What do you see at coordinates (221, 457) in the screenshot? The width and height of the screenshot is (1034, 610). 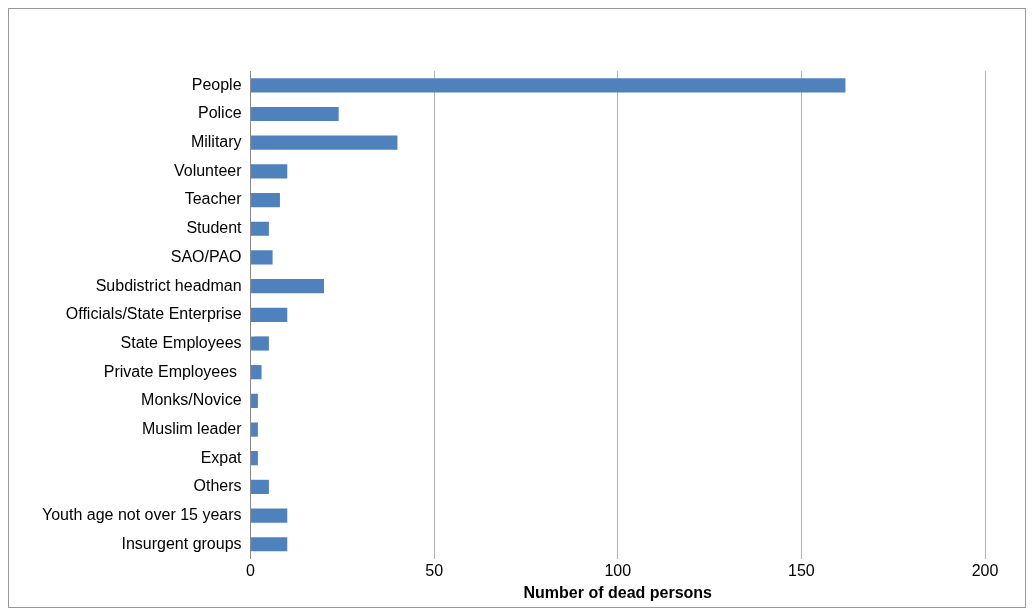 I see `y-tick-label: Expat` at bounding box center [221, 457].